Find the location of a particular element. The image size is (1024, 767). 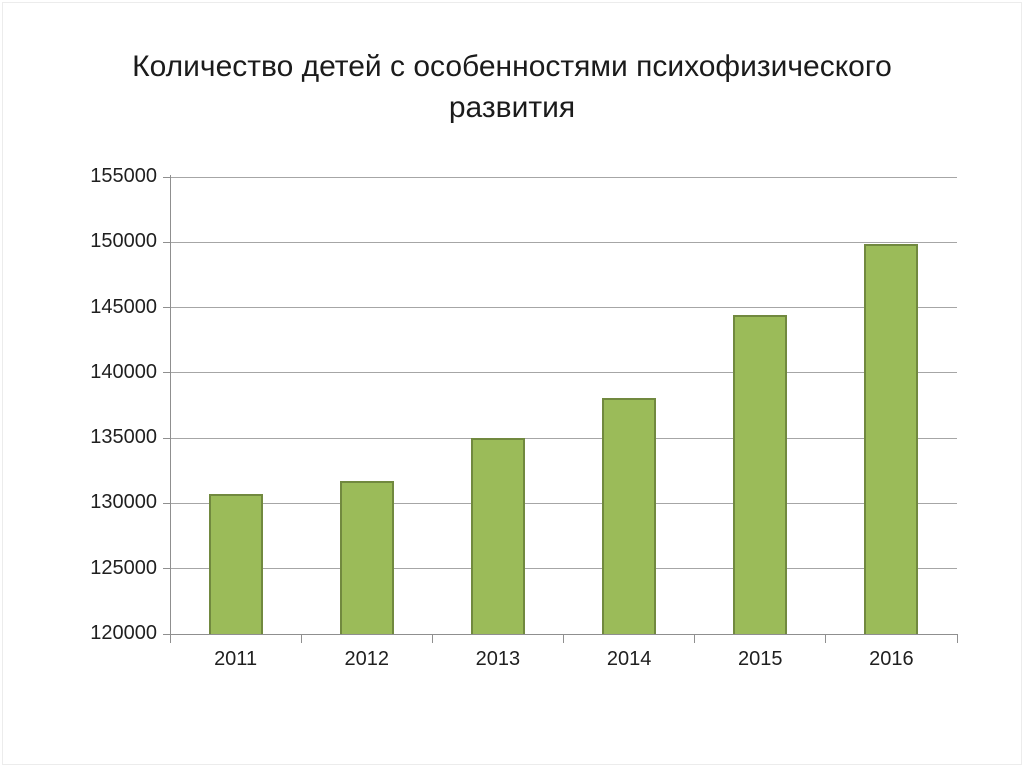

bar-2016 is located at coordinates (891, 438).